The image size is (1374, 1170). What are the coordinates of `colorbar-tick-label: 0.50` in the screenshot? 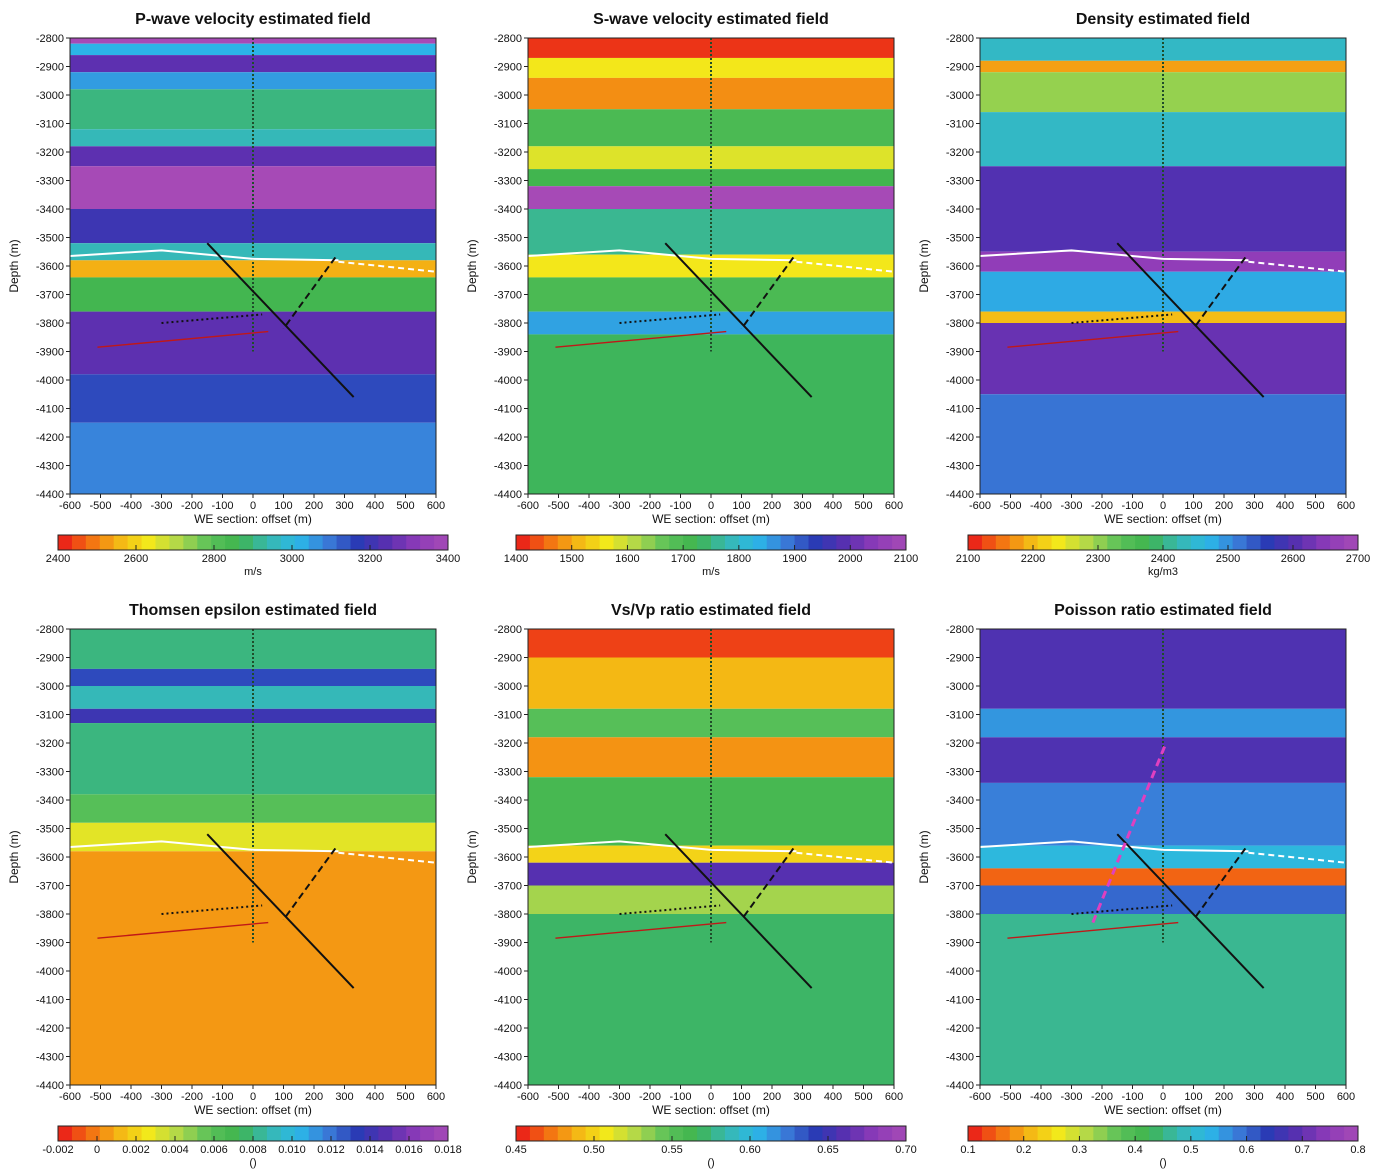 It's located at (593, 1150).